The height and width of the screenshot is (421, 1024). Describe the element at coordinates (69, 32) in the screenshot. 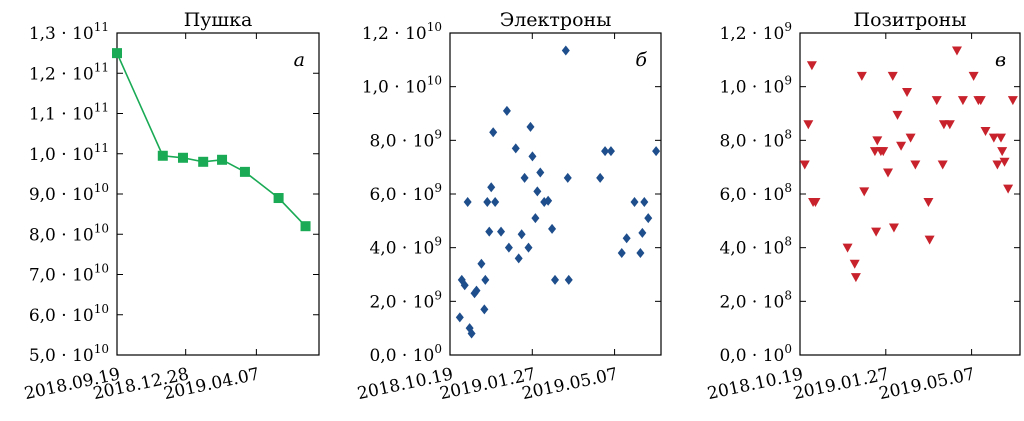

I see `y-tick-label: 1,3 · 10¹¹` at that location.